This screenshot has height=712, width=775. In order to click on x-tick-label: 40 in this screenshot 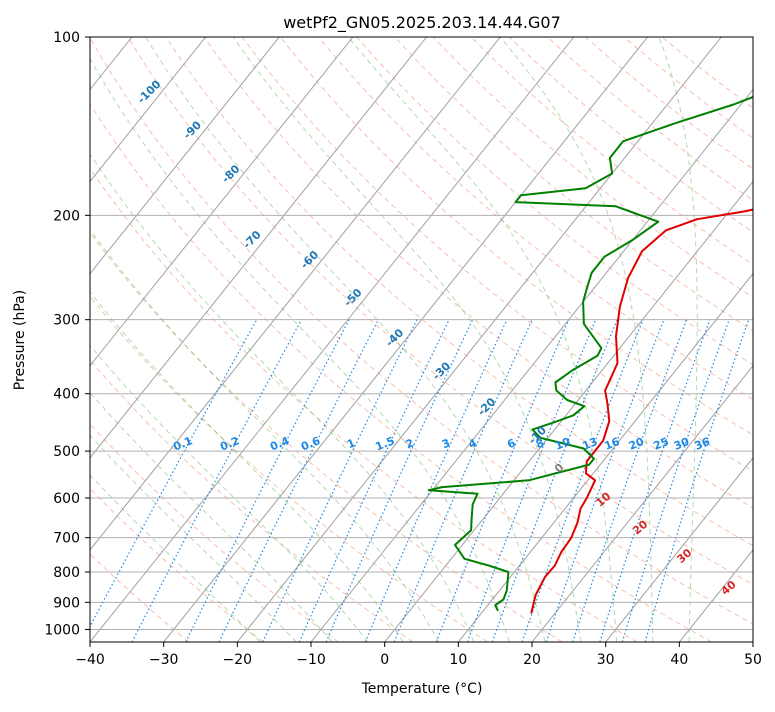, I will do `click(679, 660)`.